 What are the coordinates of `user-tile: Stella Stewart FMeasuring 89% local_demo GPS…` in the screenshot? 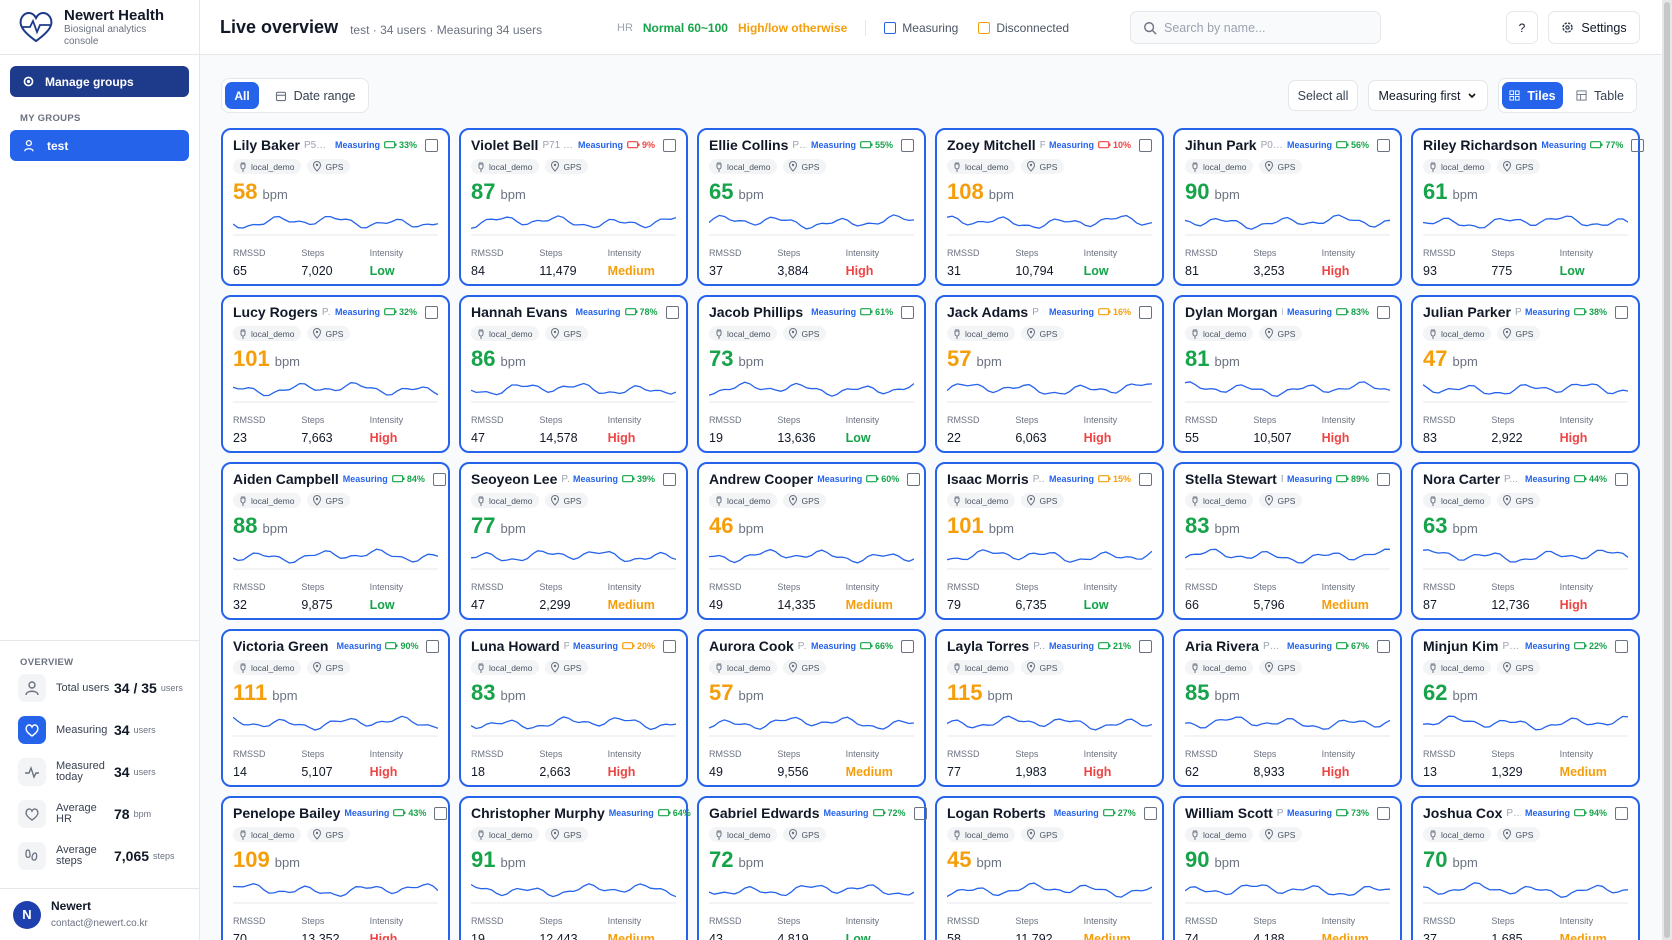 It's located at (1287, 541).